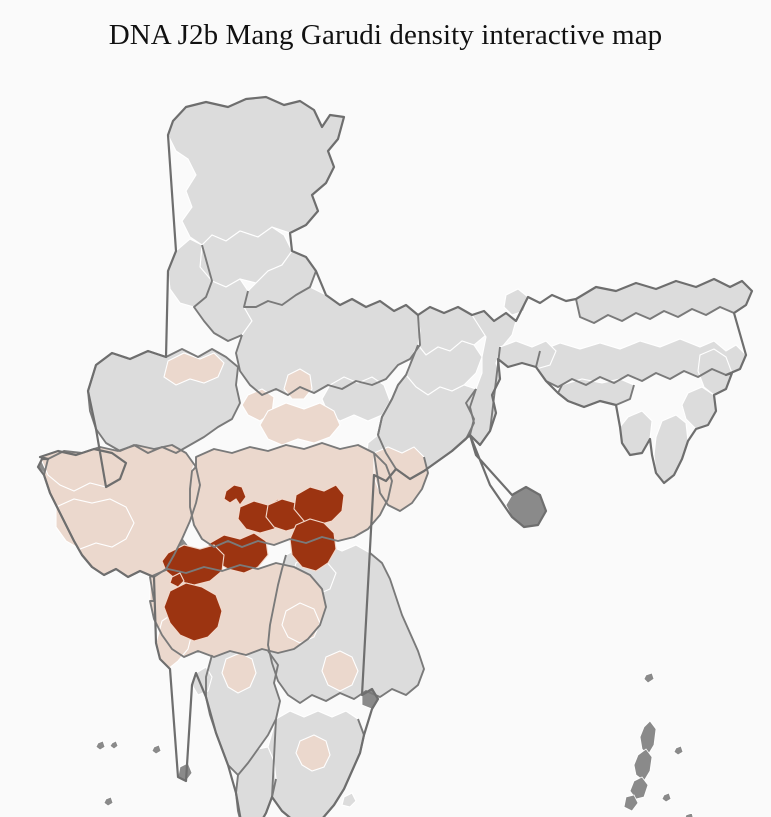 This screenshot has width=771, height=817. I want to click on island-nicobar-c, so click(666, 797).